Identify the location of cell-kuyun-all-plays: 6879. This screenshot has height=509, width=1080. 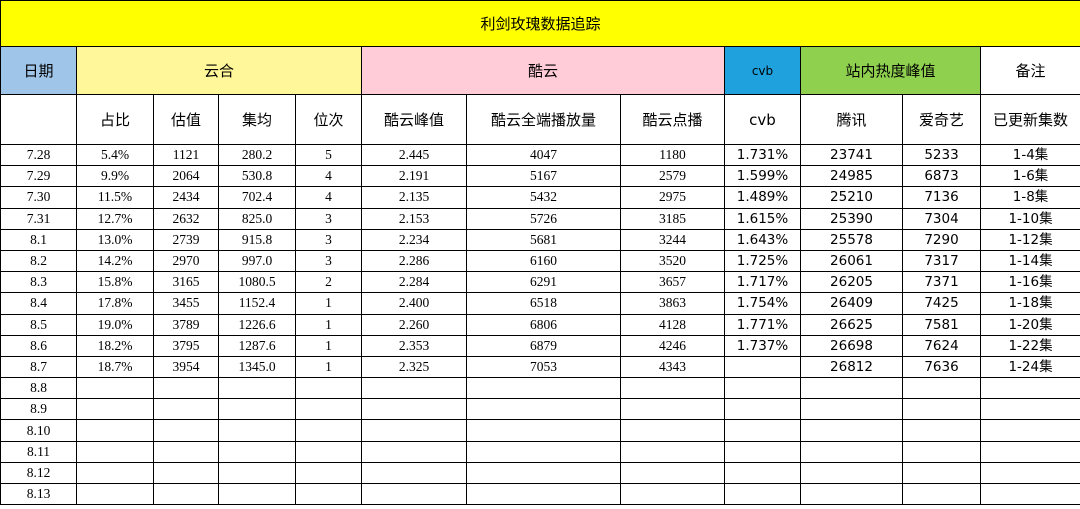
(543, 345).